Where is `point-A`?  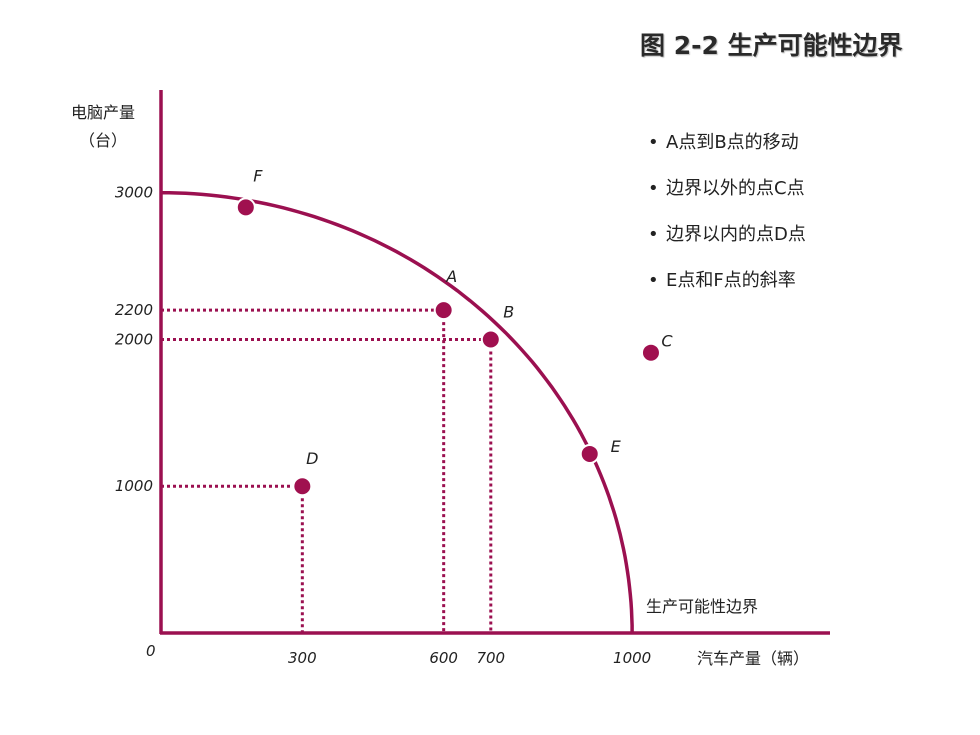 point-A is located at coordinates (443, 310).